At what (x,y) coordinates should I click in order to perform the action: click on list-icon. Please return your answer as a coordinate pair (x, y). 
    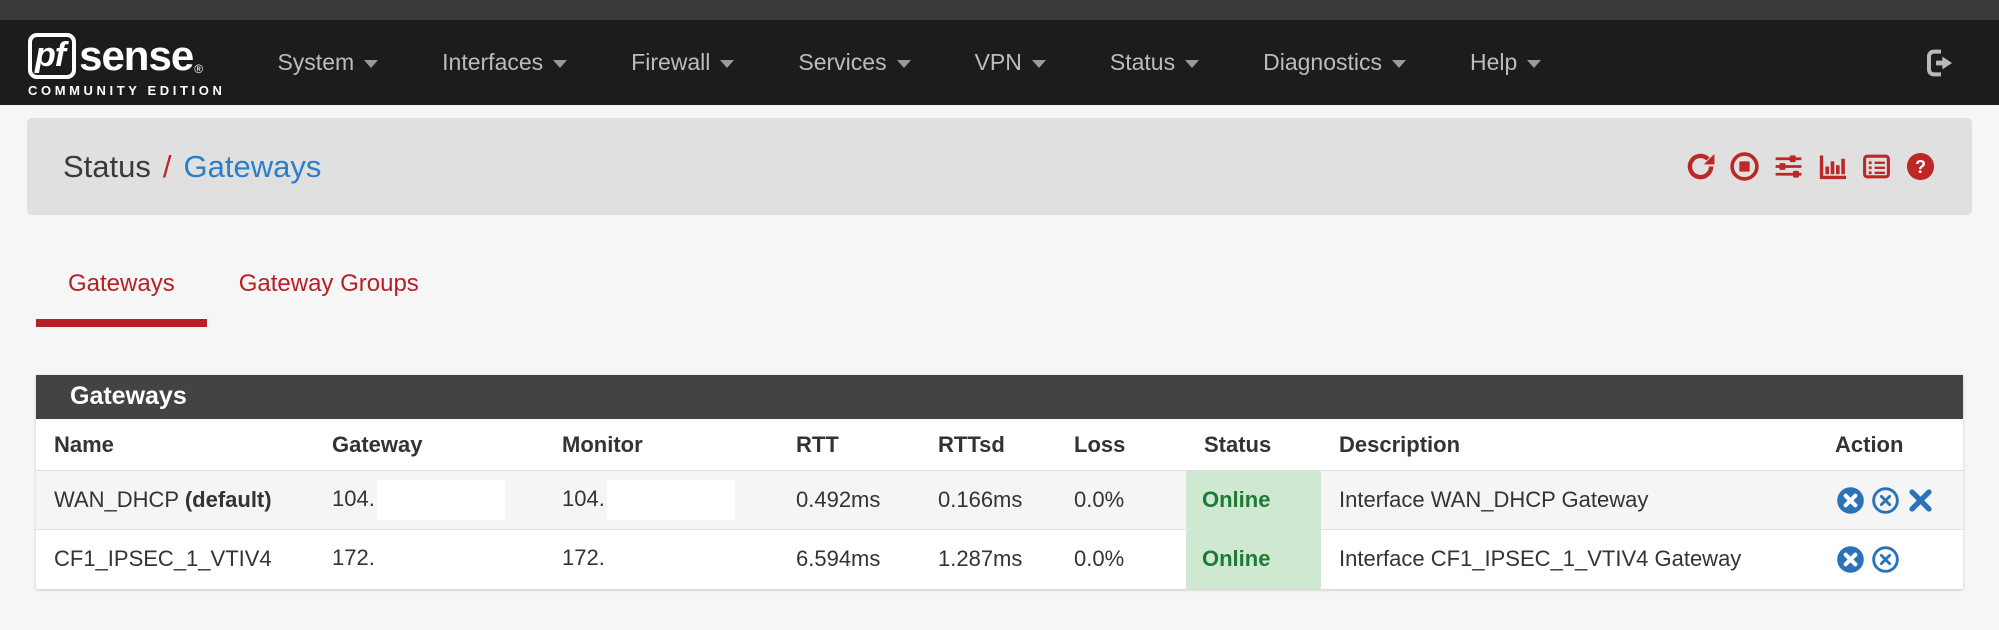
    Looking at the image, I should click on (1876, 166).